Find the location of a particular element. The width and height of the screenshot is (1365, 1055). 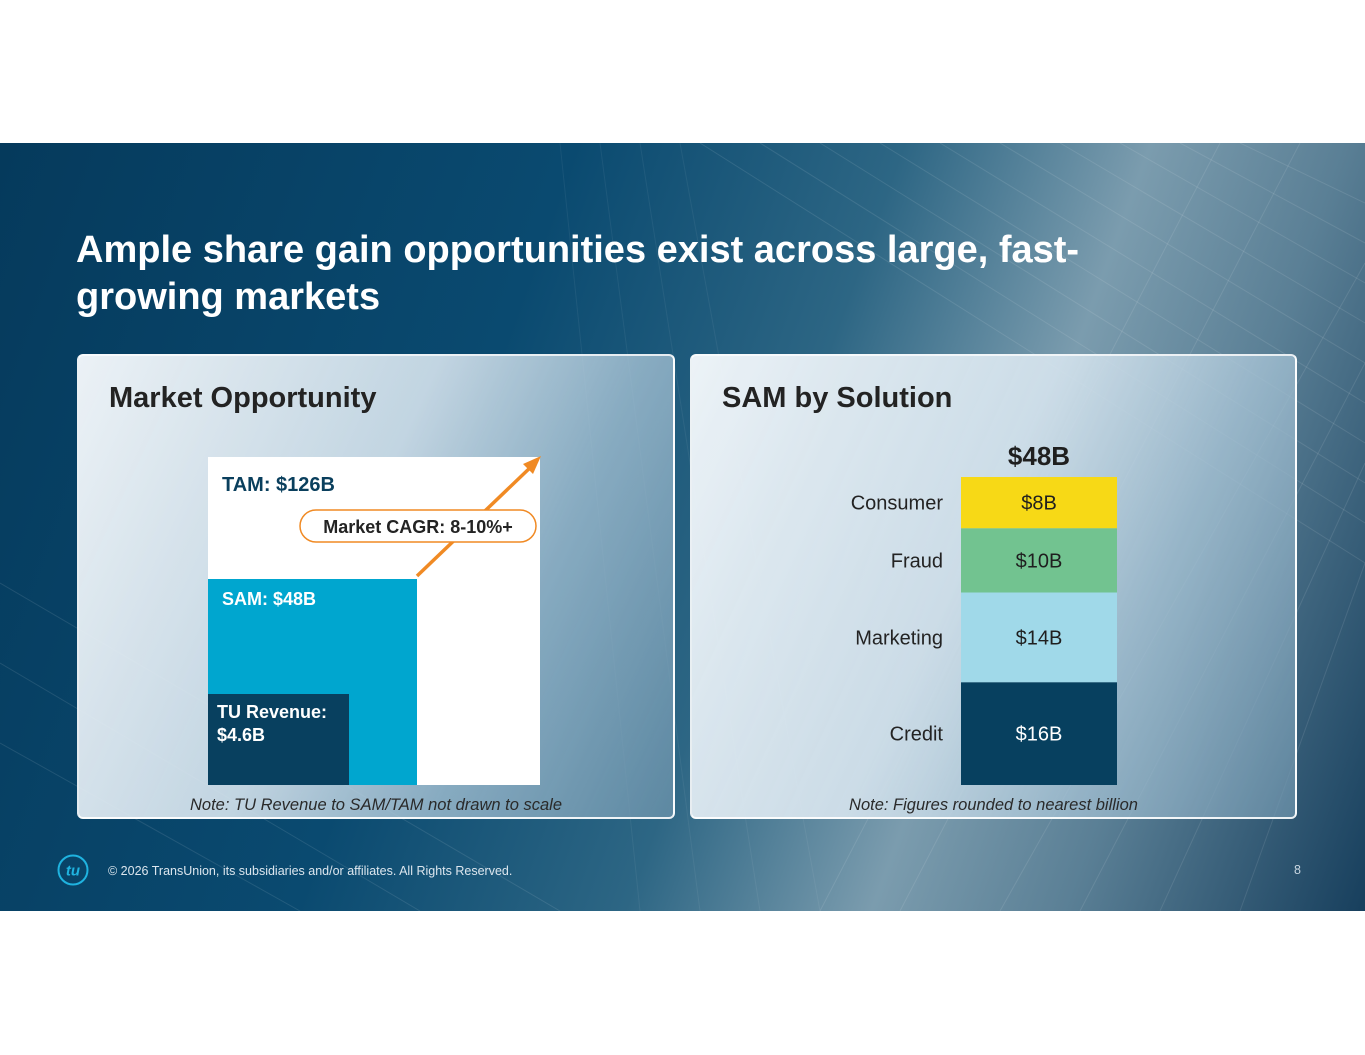

tam-label: TAM: $126B is located at coordinates (278, 485).